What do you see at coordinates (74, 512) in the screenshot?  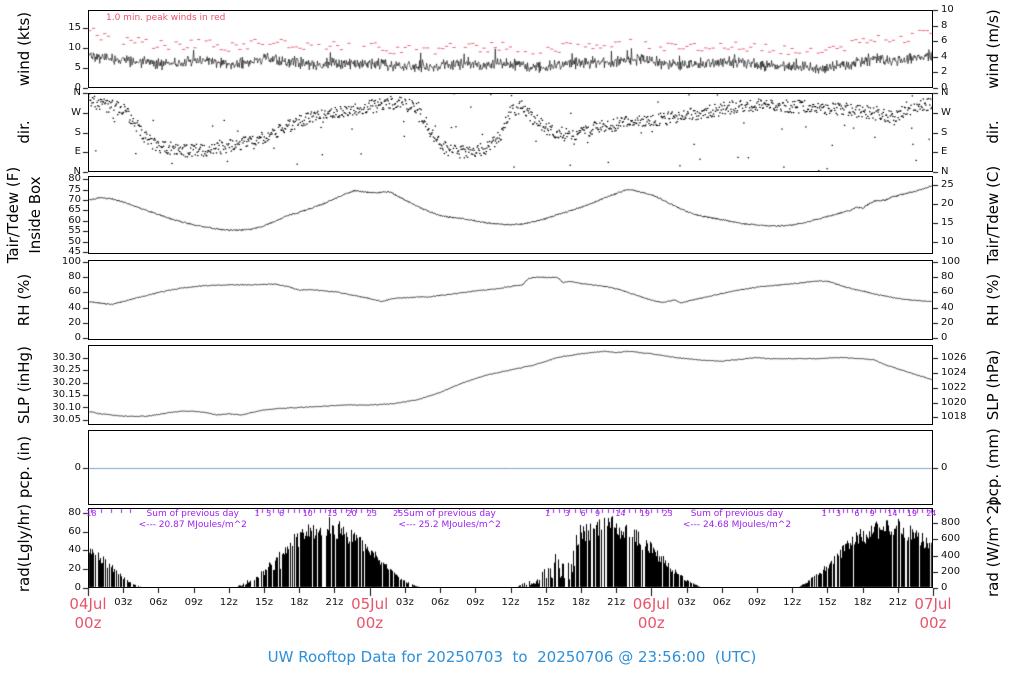 I see `rad-left-tick-label: 80` at bounding box center [74, 512].